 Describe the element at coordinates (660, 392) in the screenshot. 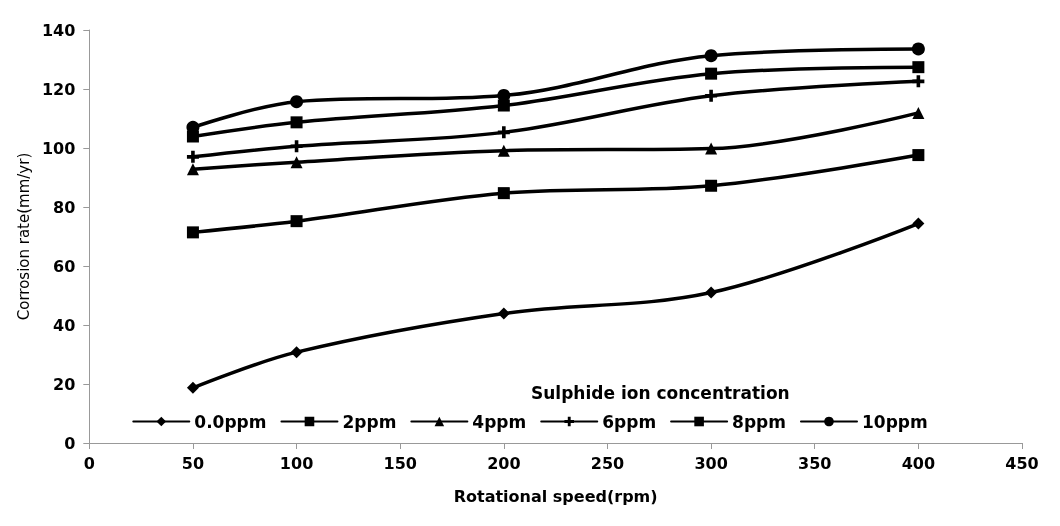

I see `legend-title: Sulphide ion concentration` at that location.